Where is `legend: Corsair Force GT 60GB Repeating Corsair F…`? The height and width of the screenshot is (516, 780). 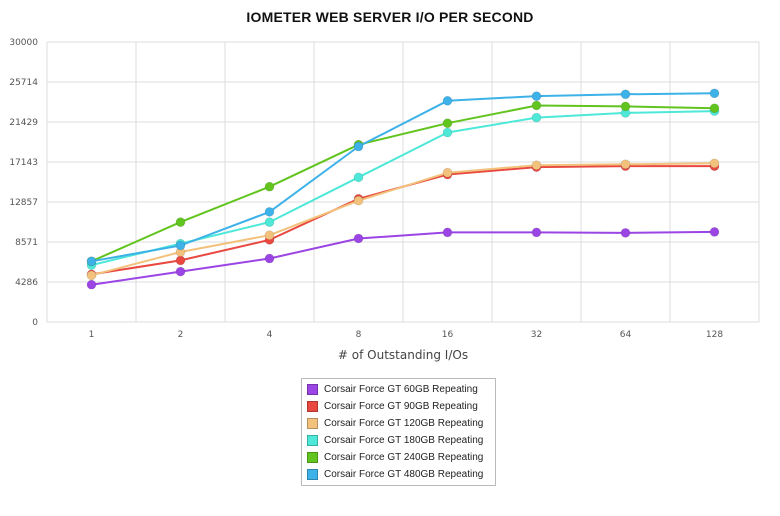
legend: Corsair Force GT 60GB Repeating Corsair F… is located at coordinates (398, 432).